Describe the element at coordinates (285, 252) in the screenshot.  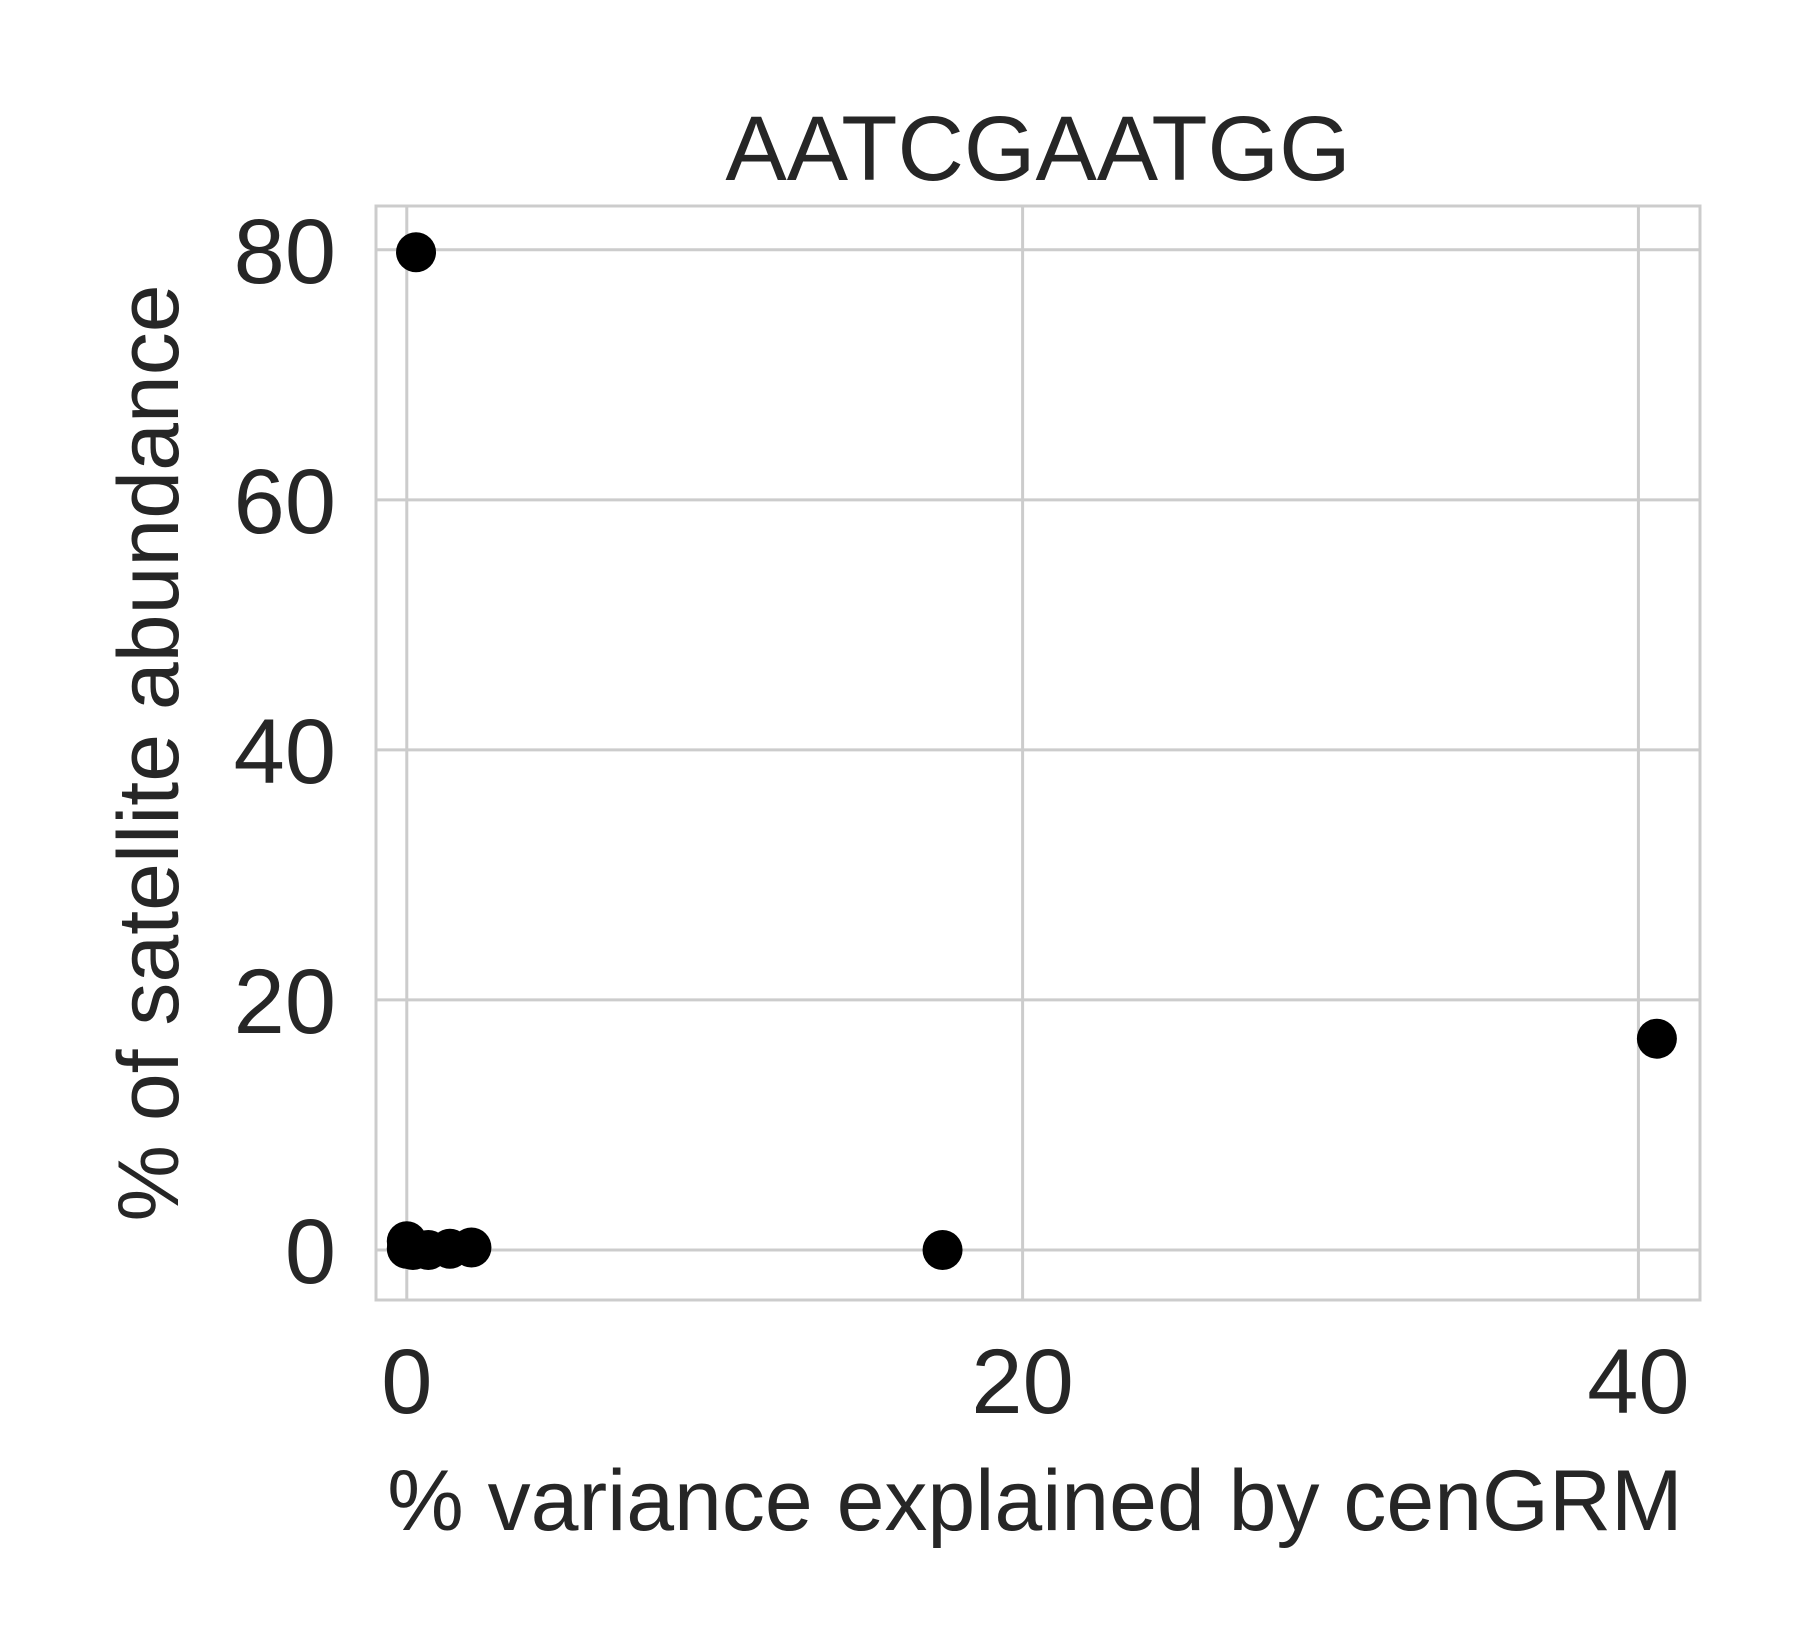
I see `y-tick-label: 80` at that location.